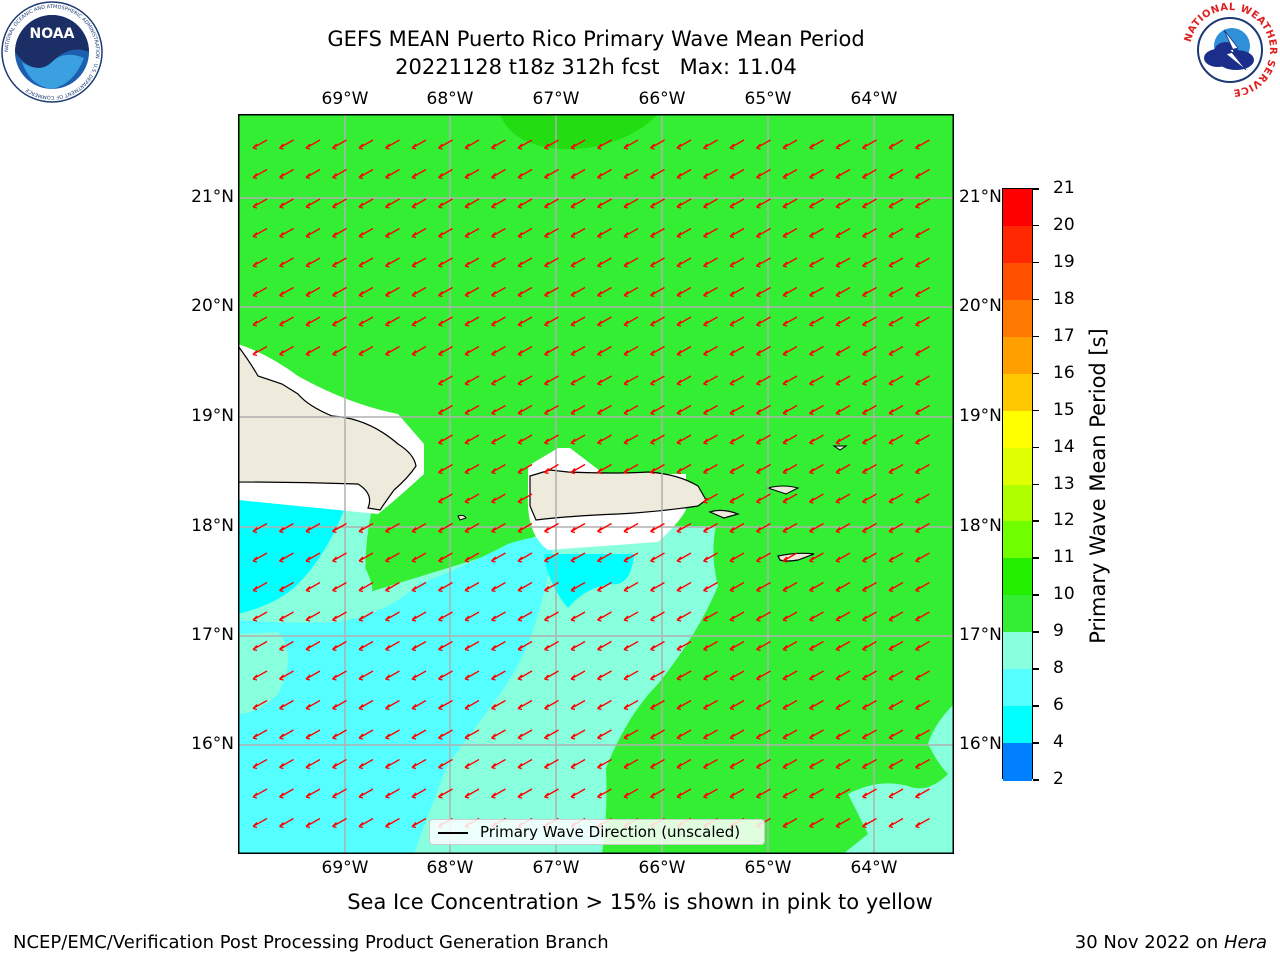 The image size is (1280, 960). Describe the element at coordinates (1058, 668) in the screenshot. I see `colorbar-tick-label: 8` at that location.